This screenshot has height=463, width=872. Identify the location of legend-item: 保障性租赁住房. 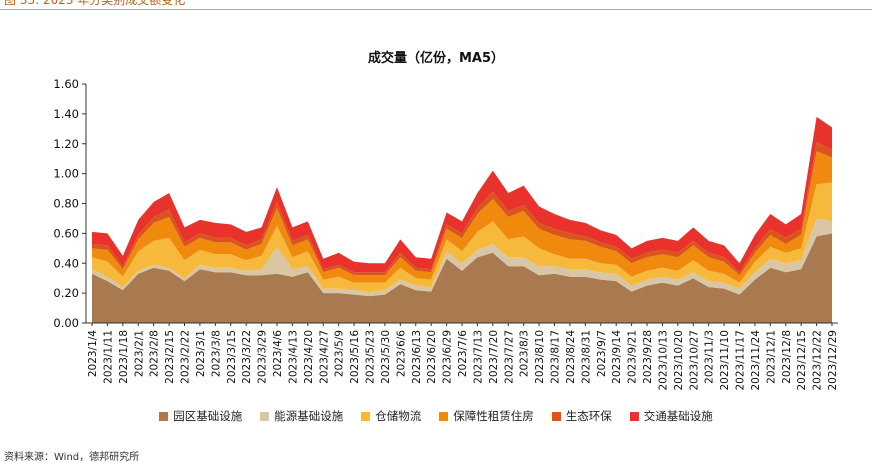
(486, 416).